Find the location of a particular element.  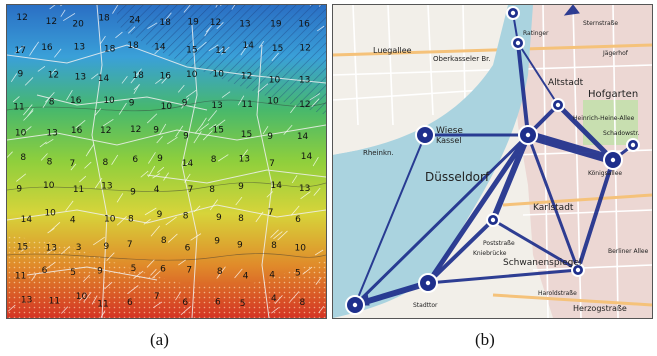

weather-value: 4 is located at coordinates (157, 190).